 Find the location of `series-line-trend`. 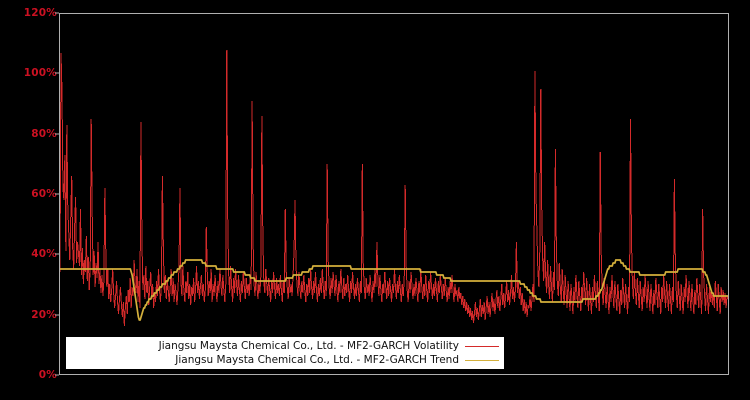

series-line-trend is located at coordinates (394, 290).